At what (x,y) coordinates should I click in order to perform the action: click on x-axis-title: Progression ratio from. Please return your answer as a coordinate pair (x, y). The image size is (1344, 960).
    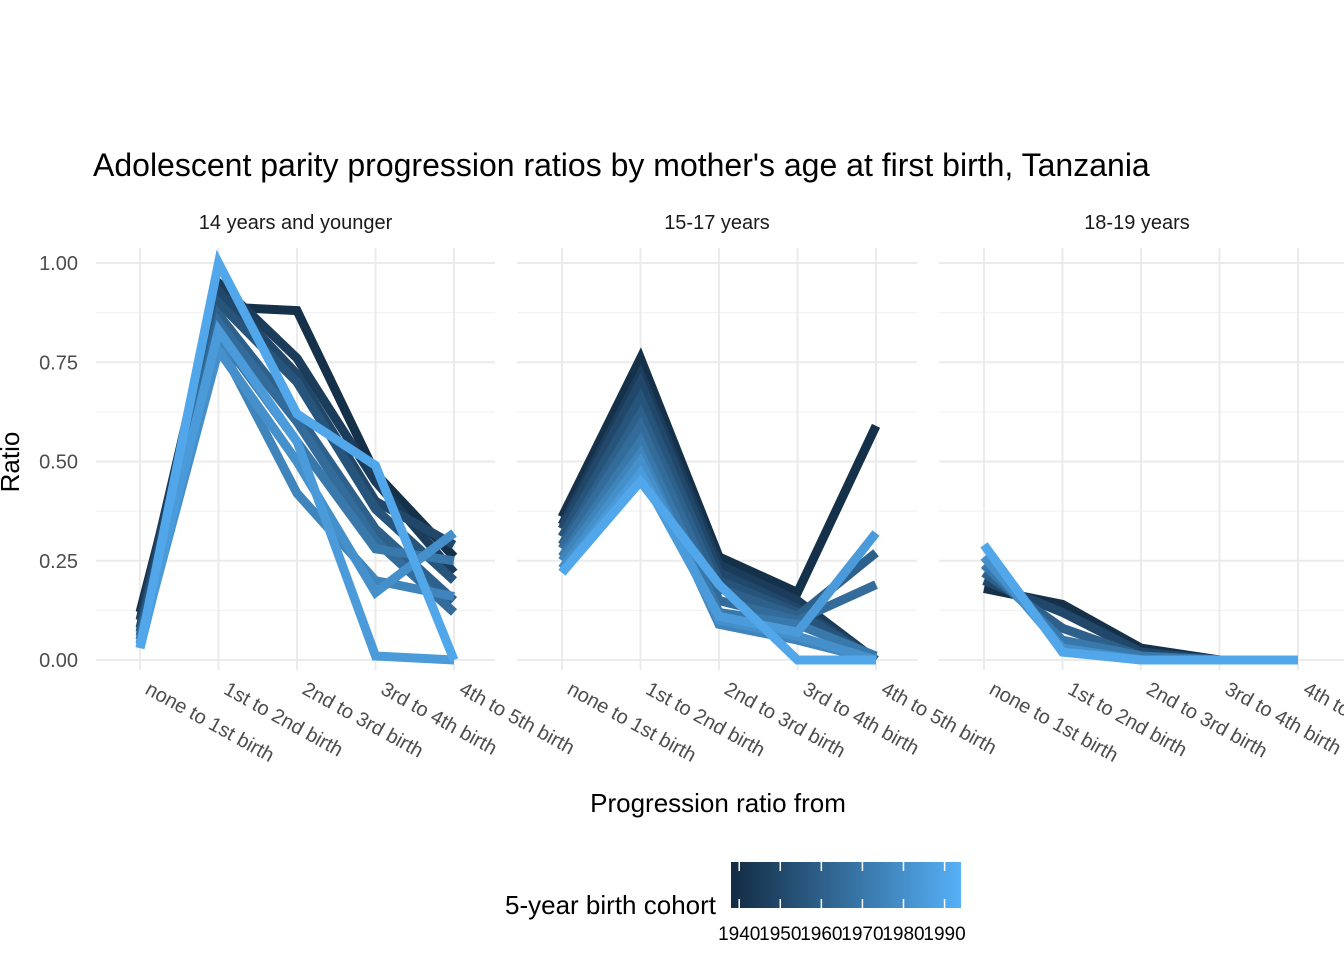
    Looking at the image, I should click on (718, 803).